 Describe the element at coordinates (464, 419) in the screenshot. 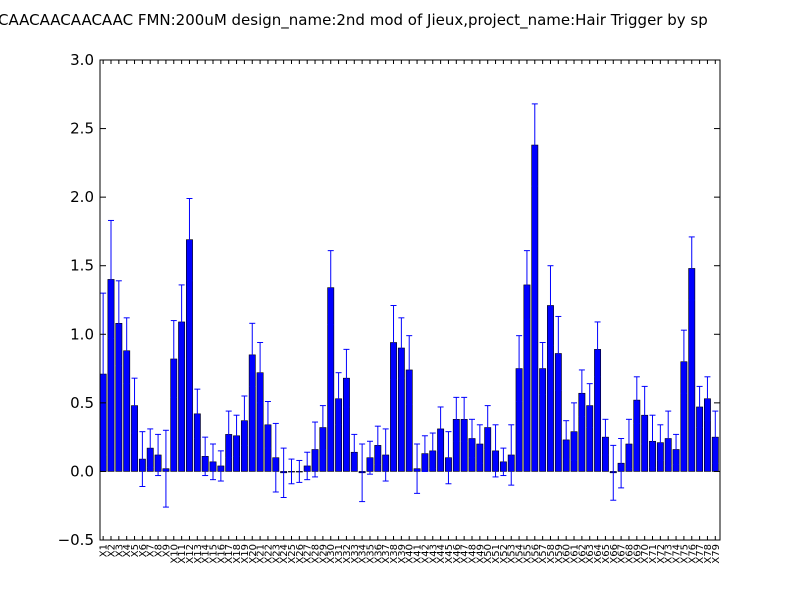

I see `error-bar-X47` at that location.